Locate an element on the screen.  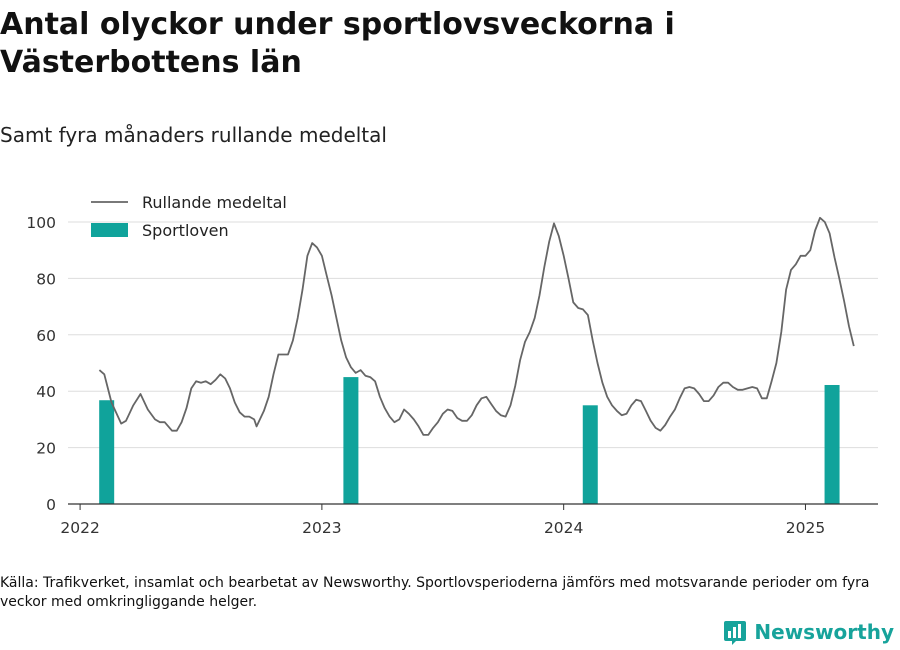
logo-text: Newsworthy is located at coordinates (824, 632).